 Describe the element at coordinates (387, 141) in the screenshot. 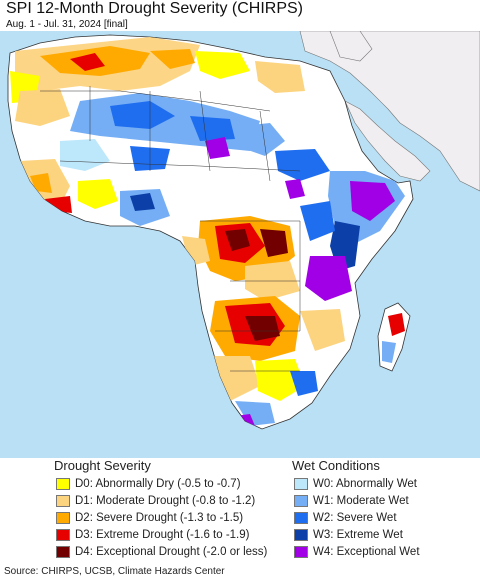

I see `arabian-peninsula` at that location.